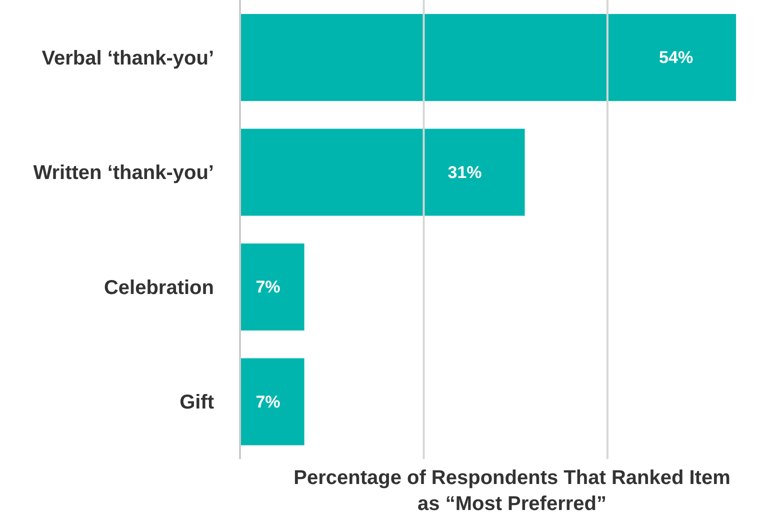 This screenshot has height=521, width=780. What do you see at coordinates (676, 57) in the screenshot?
I see `data-label: 54%` at bounding box center [676, 57].